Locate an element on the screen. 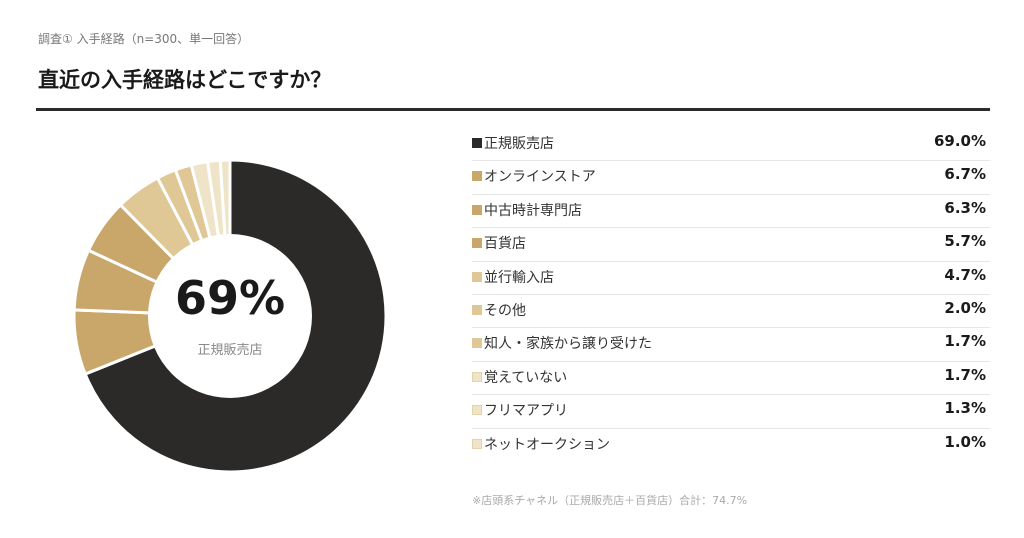  legend-value: 6.7% is located at coordinates (965, 174).